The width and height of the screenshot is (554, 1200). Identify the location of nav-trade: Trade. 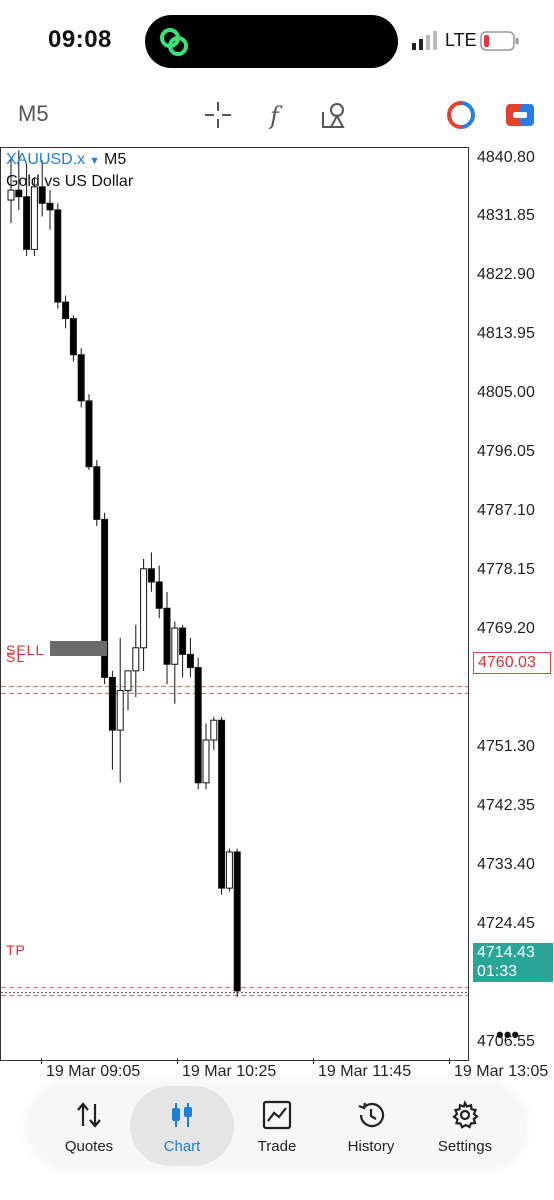
(277, 1126).